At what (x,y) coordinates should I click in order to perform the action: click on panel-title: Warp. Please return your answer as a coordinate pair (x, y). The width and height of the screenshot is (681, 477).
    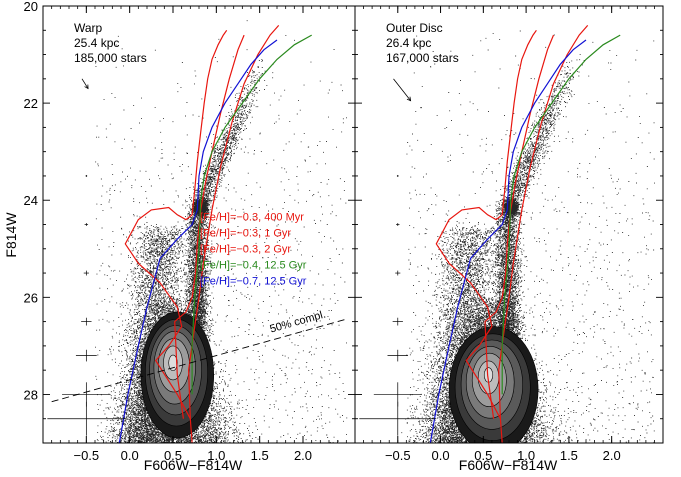
    Looking at the image, I should click on (88, 28).